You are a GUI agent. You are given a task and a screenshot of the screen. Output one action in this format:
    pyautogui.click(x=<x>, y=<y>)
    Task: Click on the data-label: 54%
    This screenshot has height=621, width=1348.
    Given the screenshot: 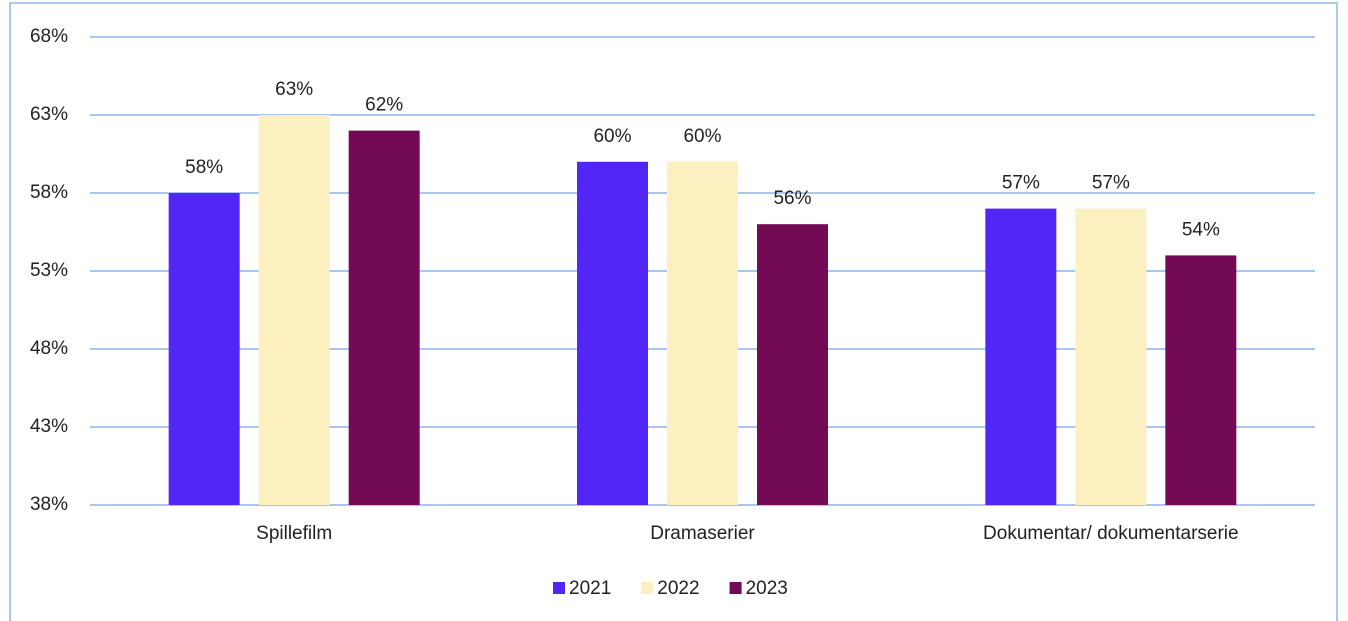 What is the action you would take?
    pyautogui.click(x=1201, y=229)
    